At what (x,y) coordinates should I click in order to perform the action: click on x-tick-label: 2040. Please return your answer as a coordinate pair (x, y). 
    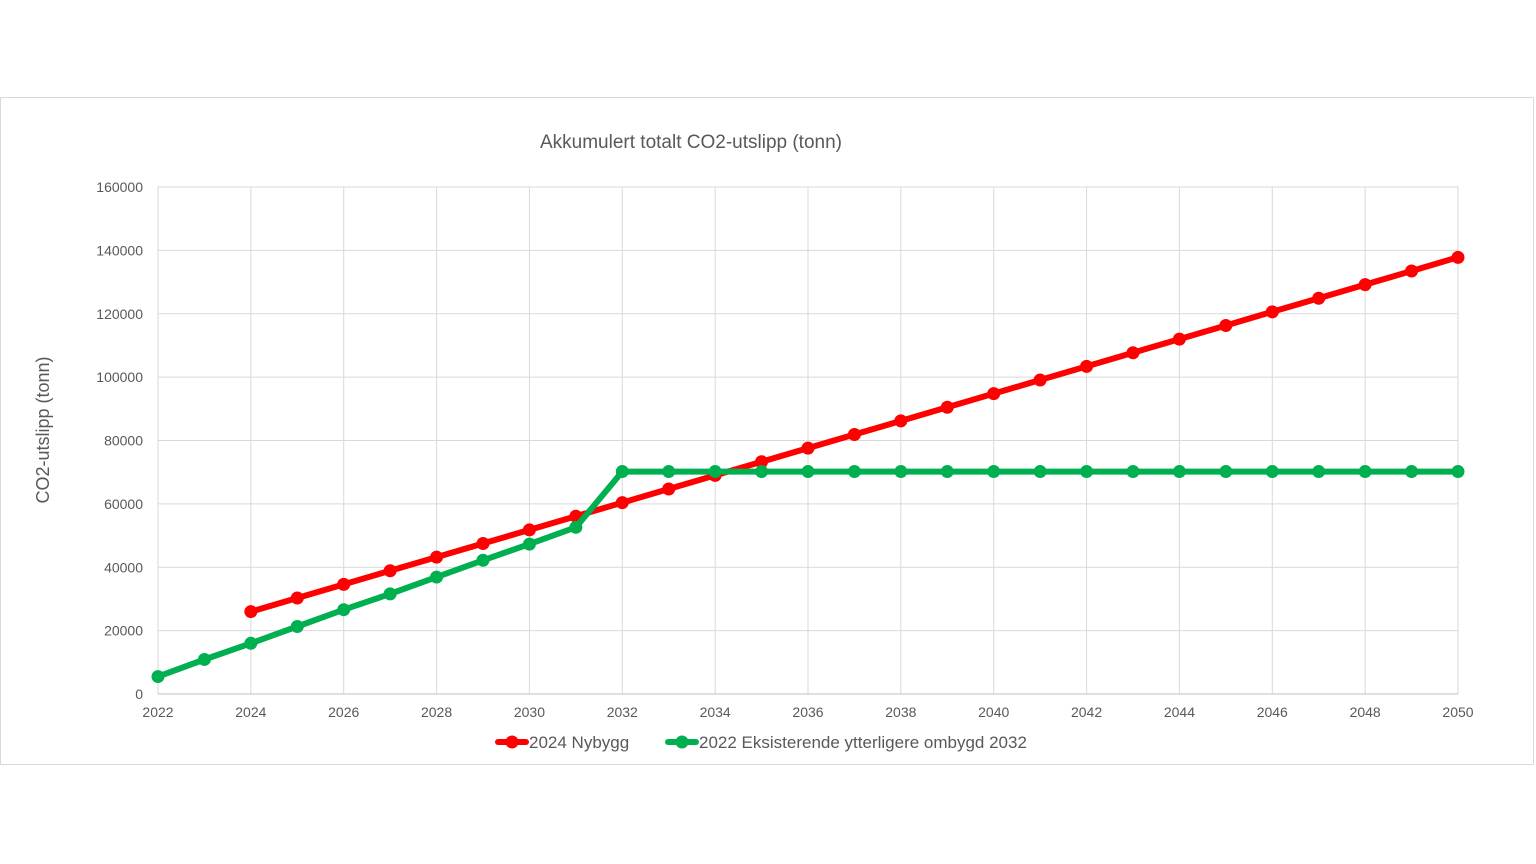
    Looking at the image, I should click on (993, 712).